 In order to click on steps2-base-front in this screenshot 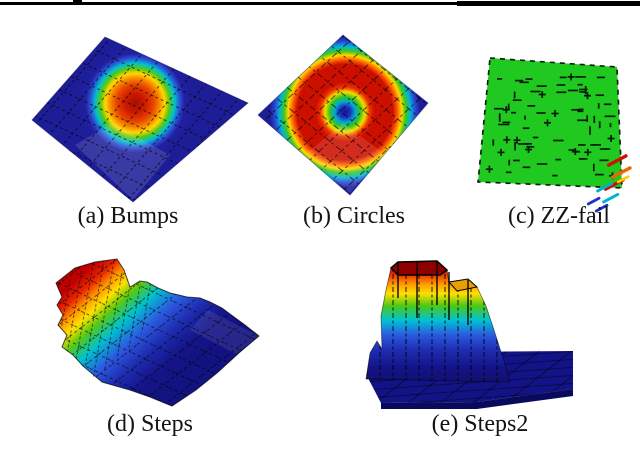, I will do `click(477, 399)`.